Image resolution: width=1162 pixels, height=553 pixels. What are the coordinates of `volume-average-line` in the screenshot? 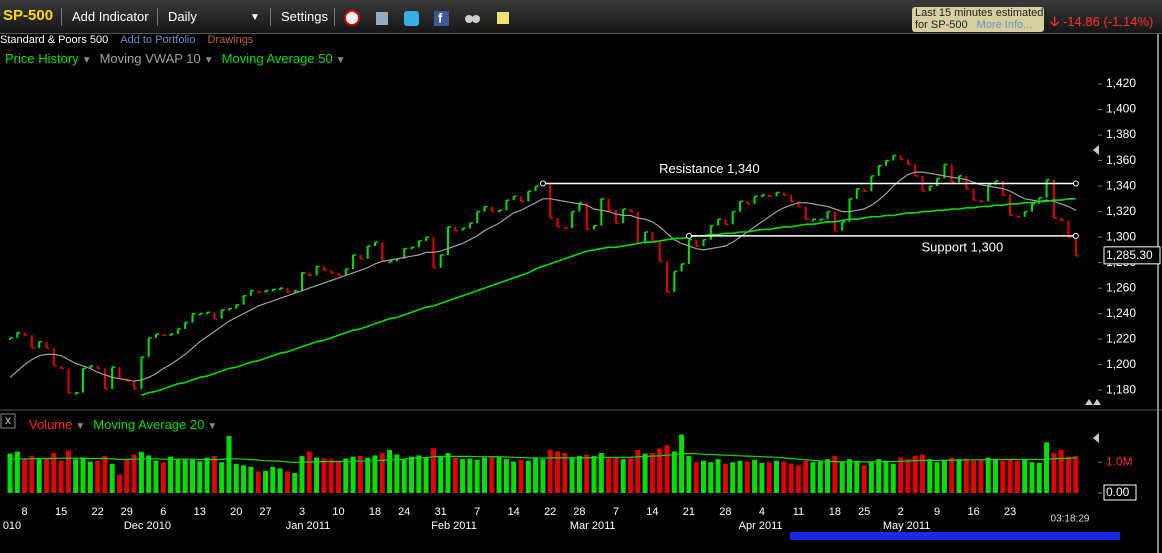 It's located at (543, 458).